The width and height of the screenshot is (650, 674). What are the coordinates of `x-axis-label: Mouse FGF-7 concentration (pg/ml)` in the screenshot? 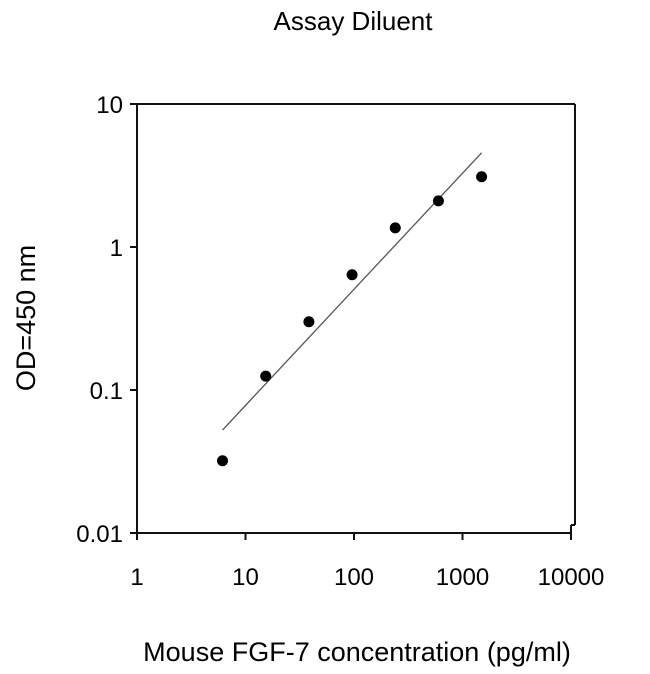 It's located at (357, 652).